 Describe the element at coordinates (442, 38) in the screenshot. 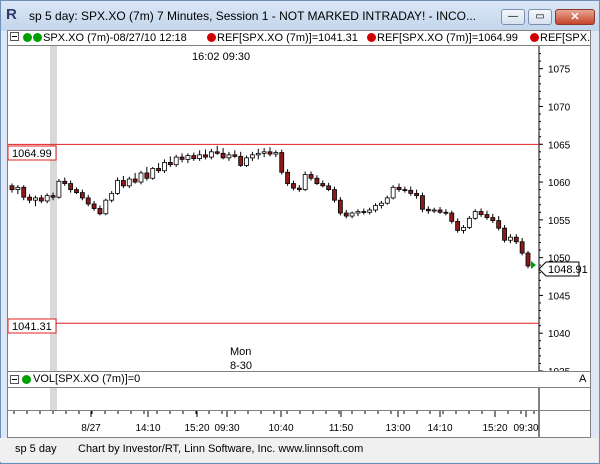

I see `legend-ref-high: REF[SPX.XO (7m)]=1064.99` at that location.